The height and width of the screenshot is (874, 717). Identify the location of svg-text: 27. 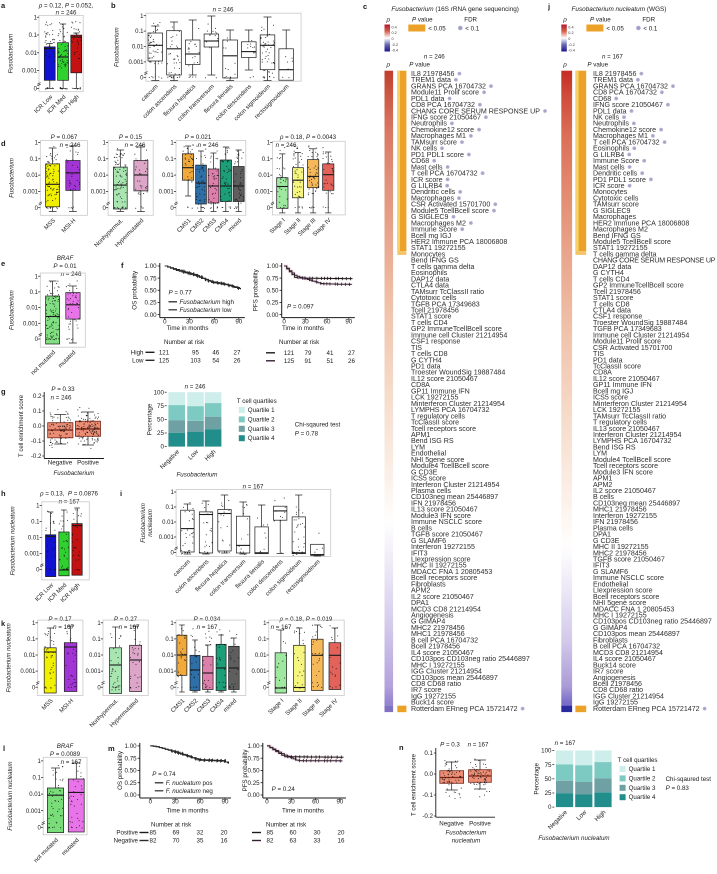
(351, 353).